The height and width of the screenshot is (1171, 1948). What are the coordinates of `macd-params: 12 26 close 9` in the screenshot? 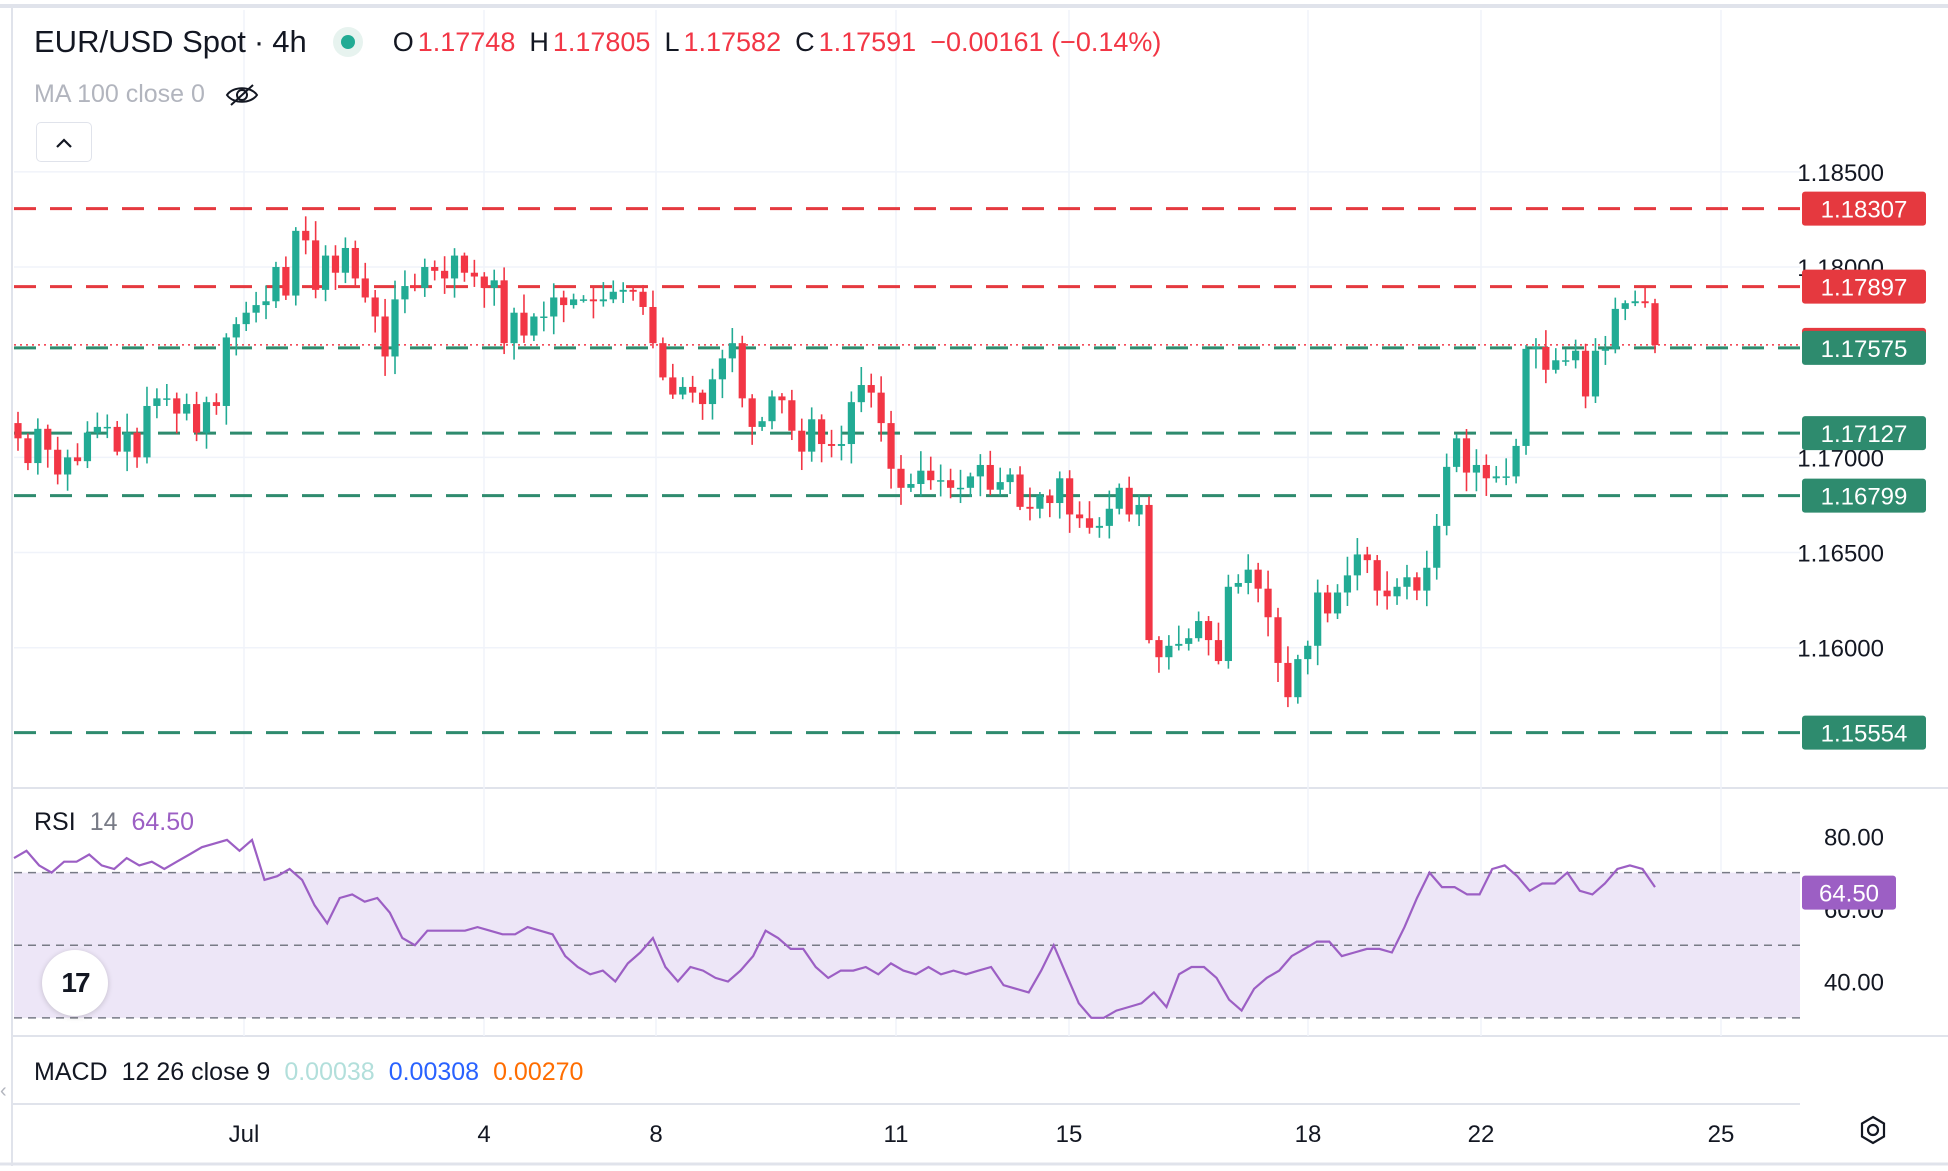 It's located at (196, 1072).